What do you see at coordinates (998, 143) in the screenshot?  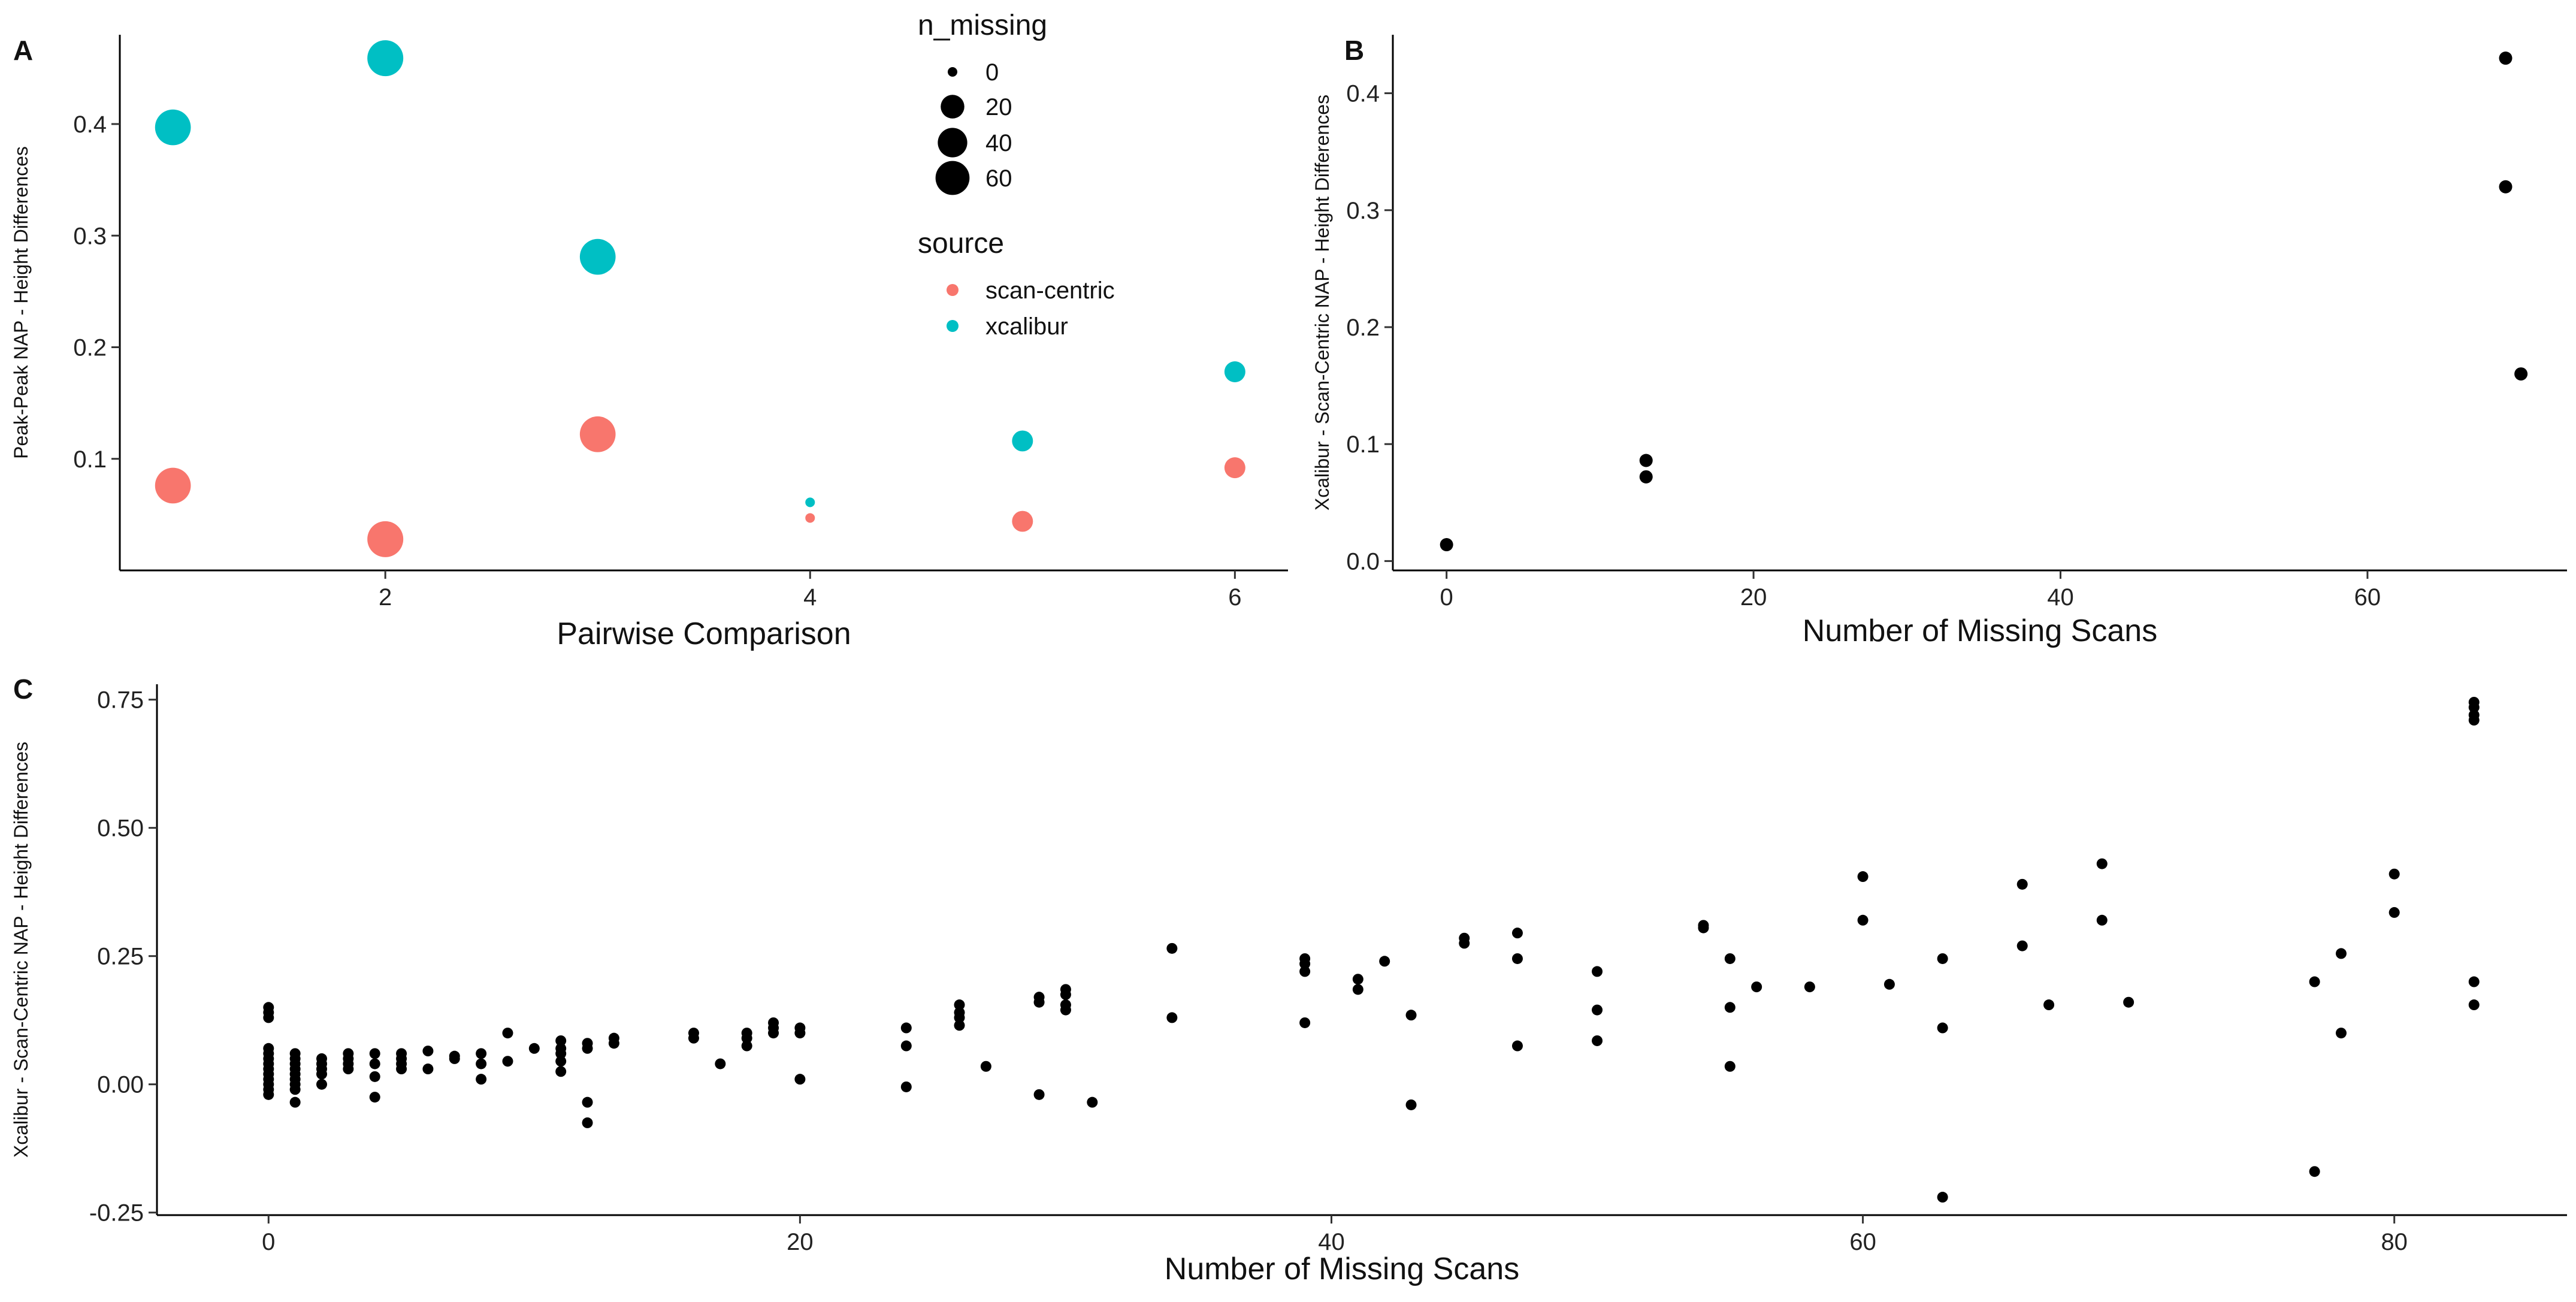 I see `size-legend-label: 40` at bounding box center [998, 143].